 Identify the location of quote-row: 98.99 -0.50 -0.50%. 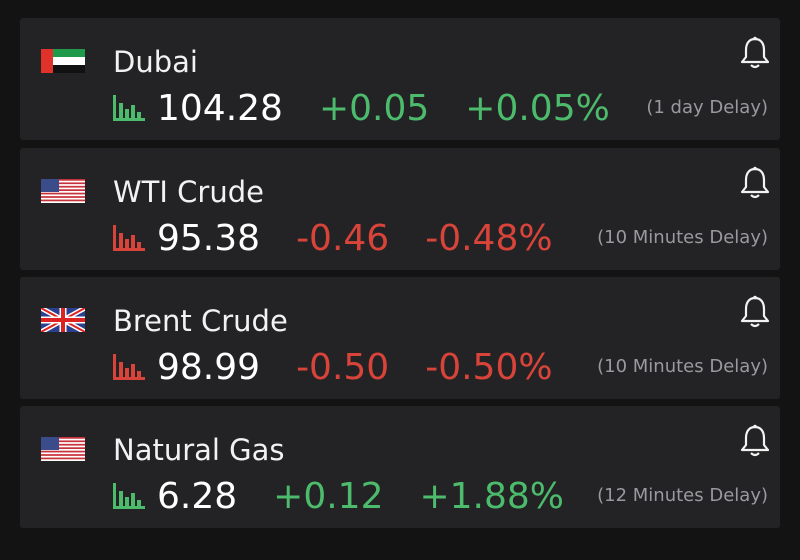
(351, 367).